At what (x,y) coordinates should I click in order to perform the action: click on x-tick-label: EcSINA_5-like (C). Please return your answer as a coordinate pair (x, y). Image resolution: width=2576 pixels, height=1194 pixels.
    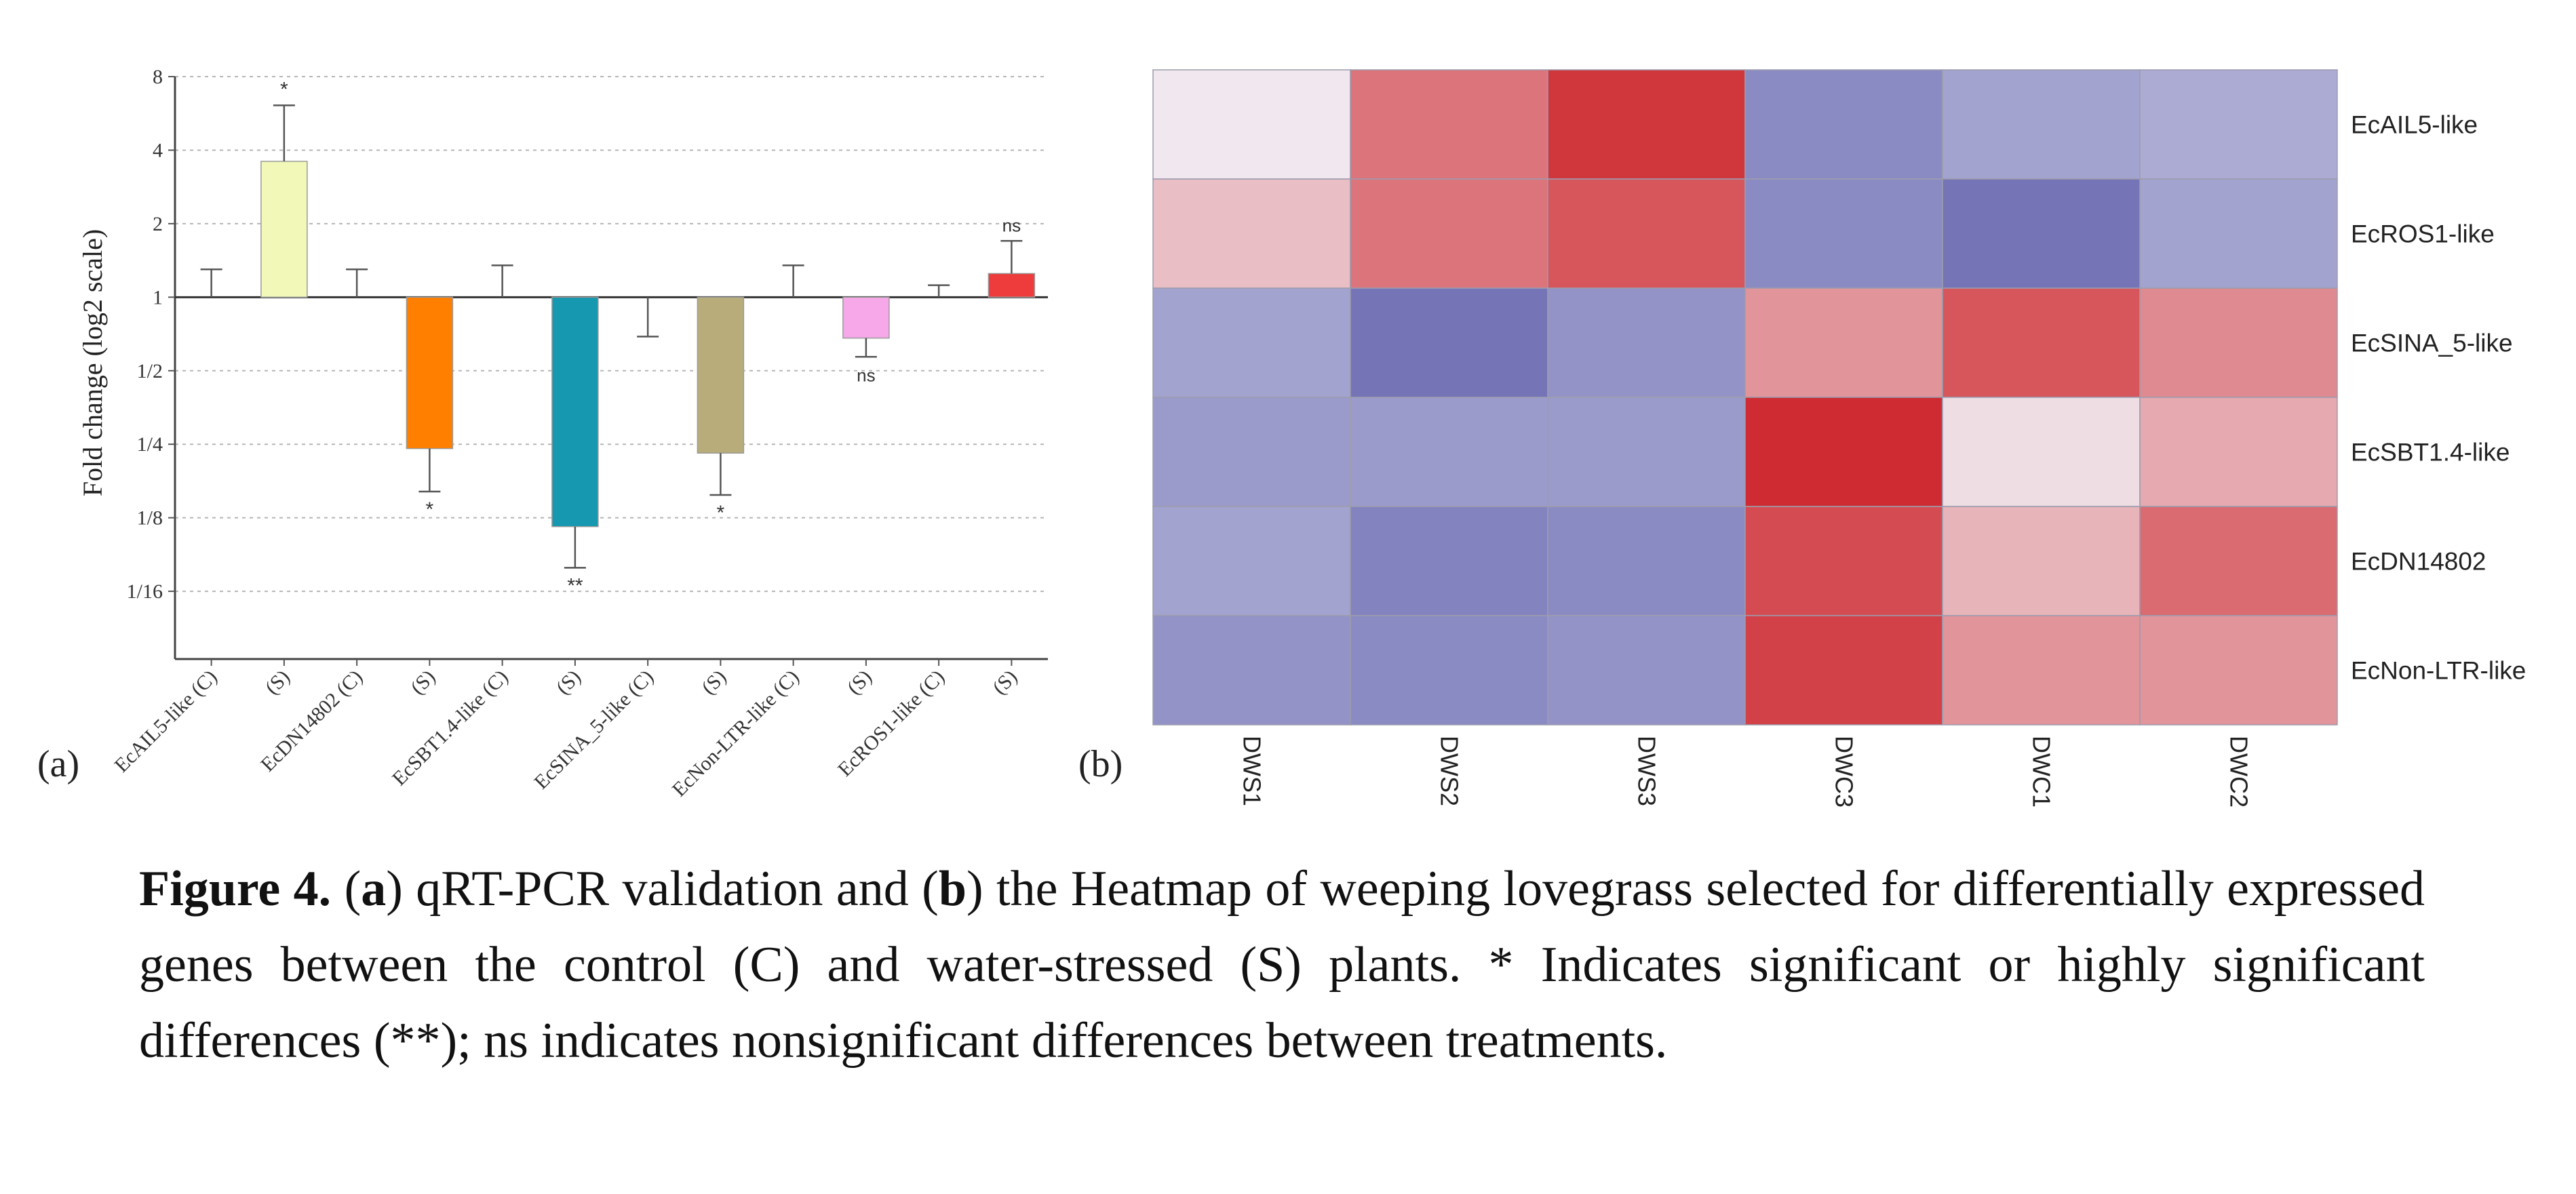
    Looking at the image, I should click on (594, 730).